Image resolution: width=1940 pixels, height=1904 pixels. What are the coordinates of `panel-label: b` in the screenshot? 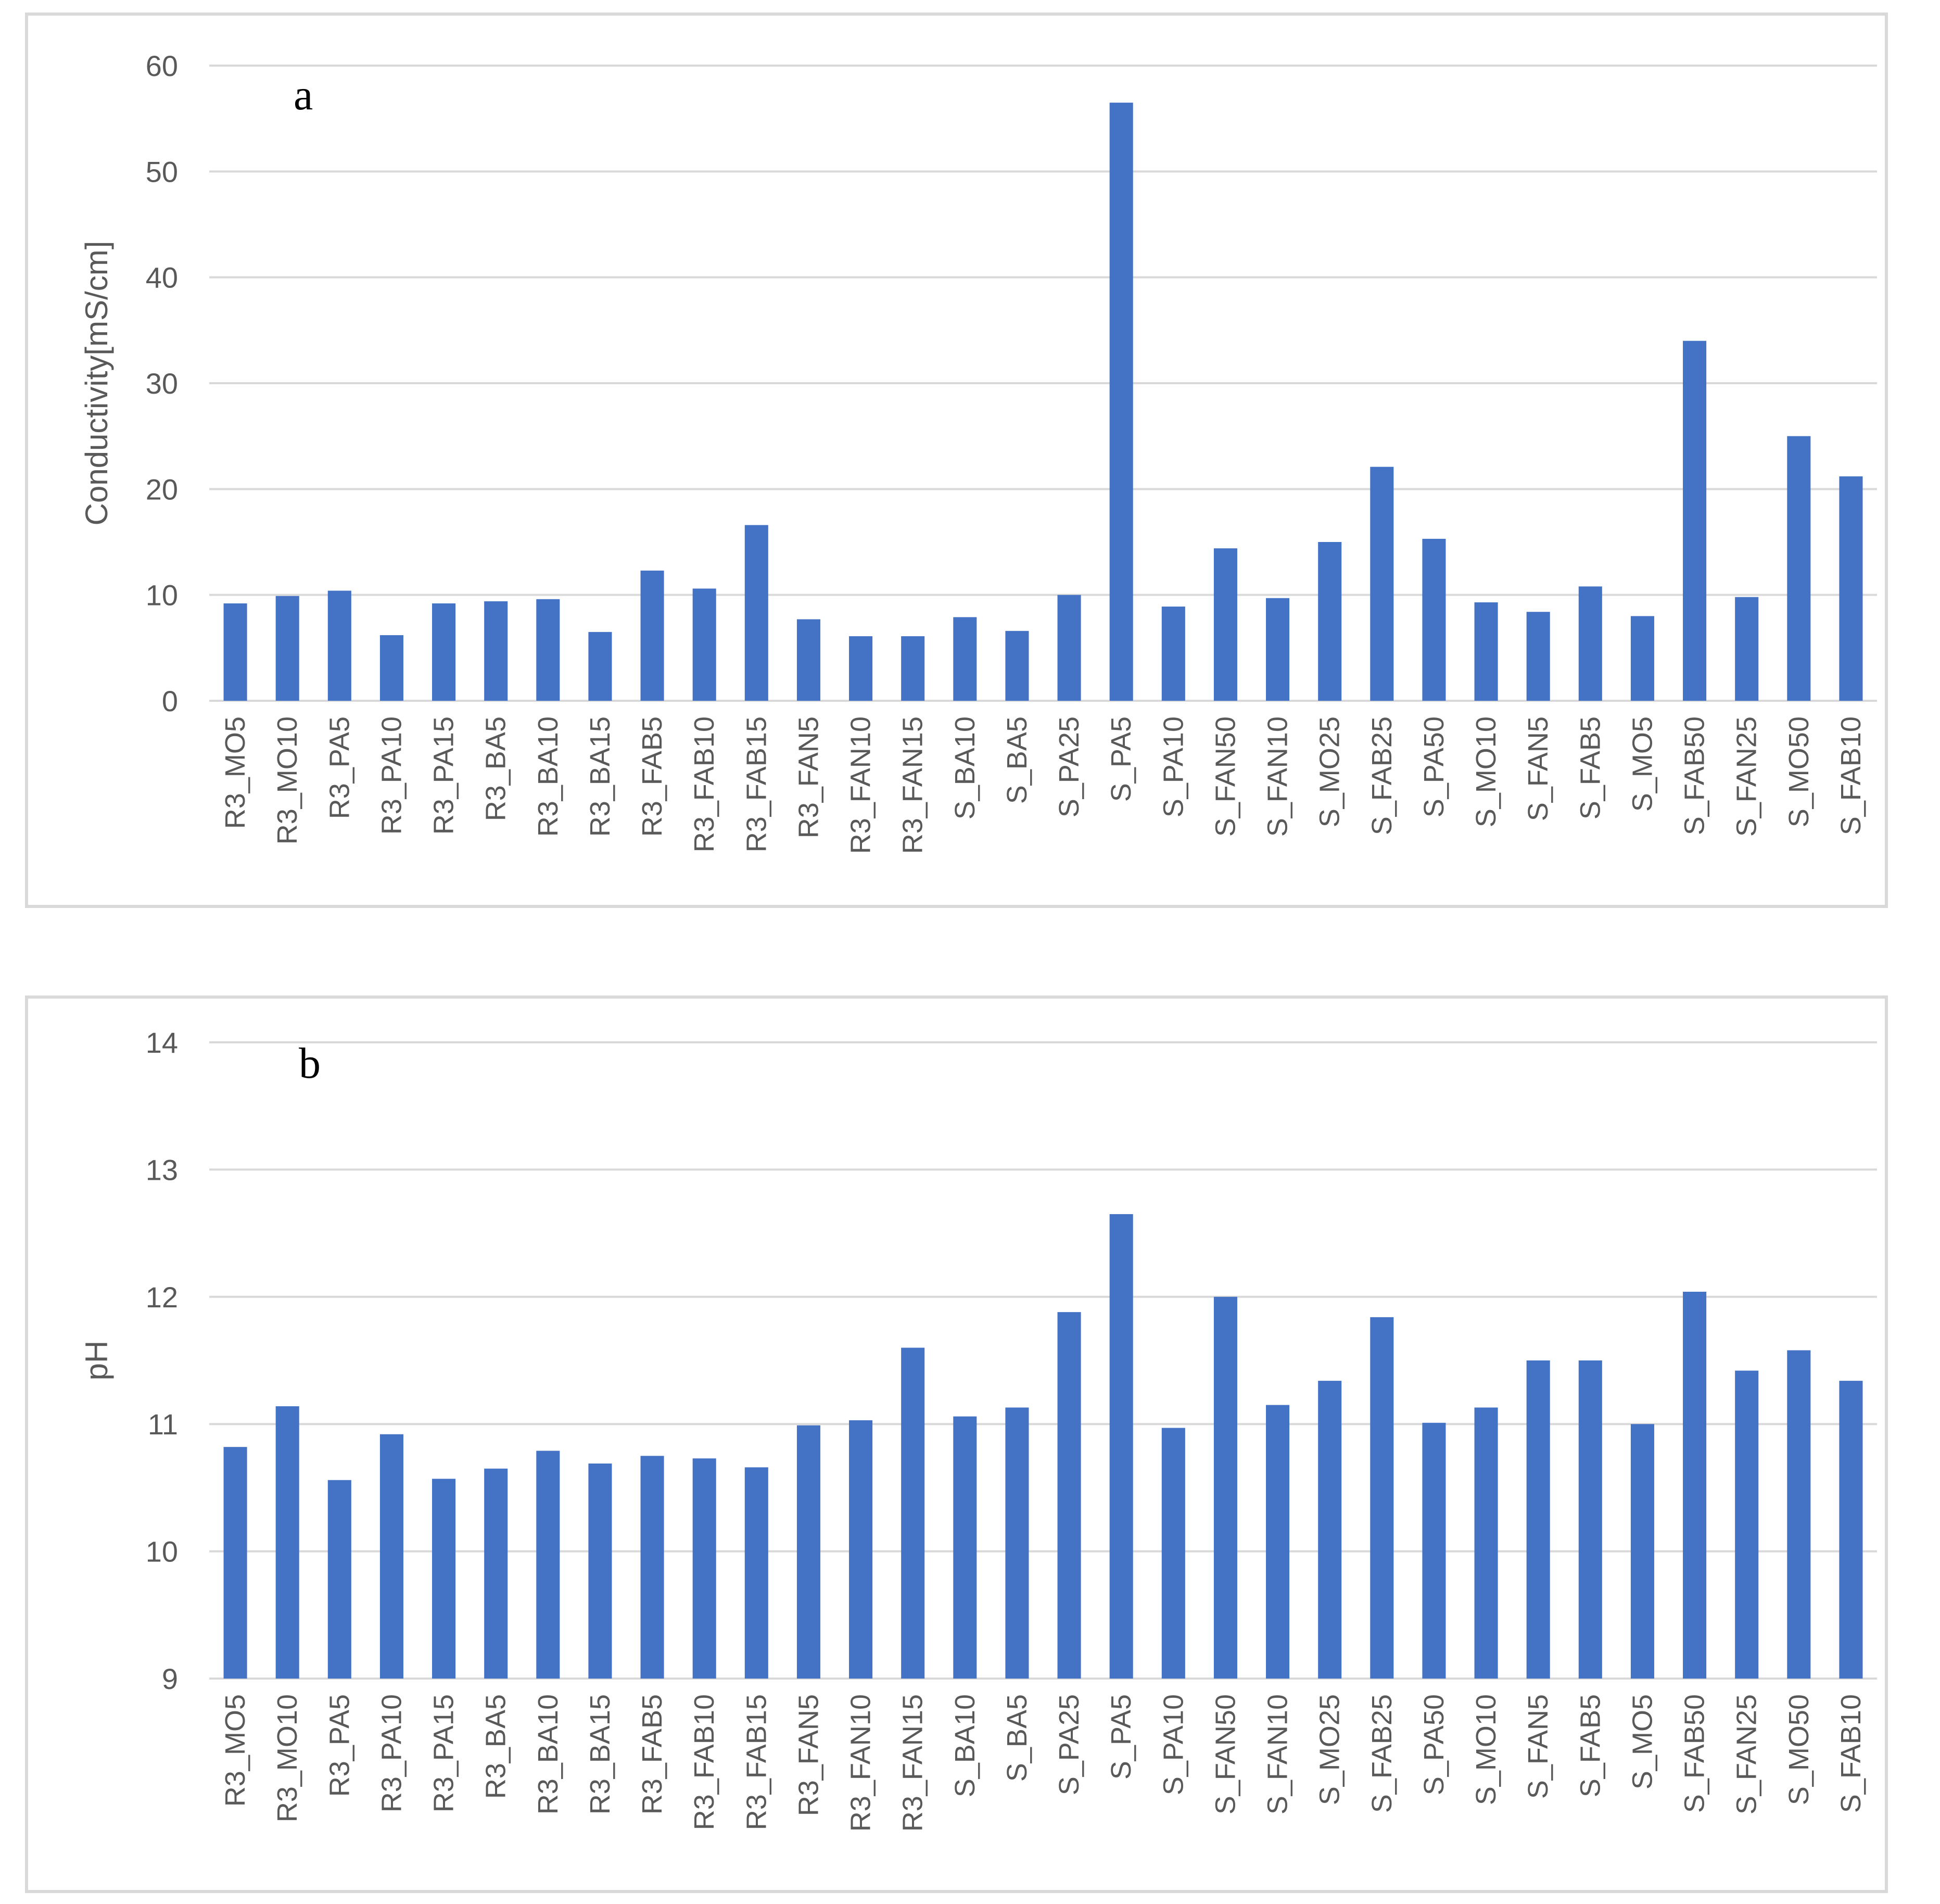 It's located at (310, 1063).